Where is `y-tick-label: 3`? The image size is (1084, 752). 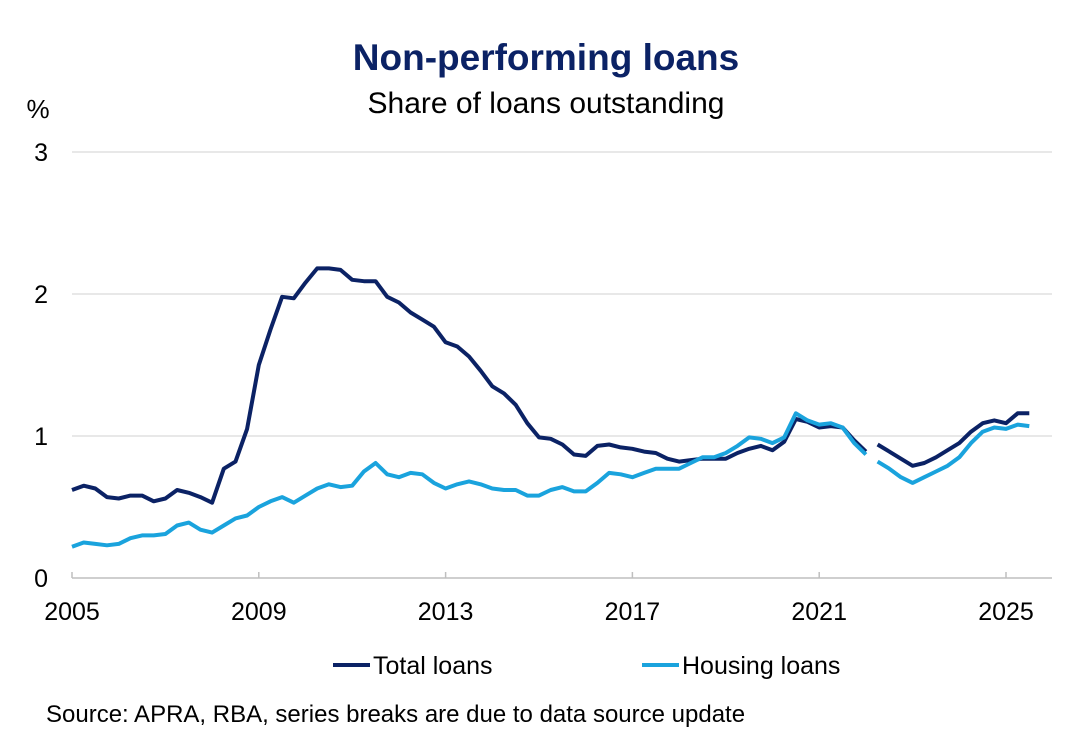
y-tick-label: 3 is located at coordinates (41, 153).